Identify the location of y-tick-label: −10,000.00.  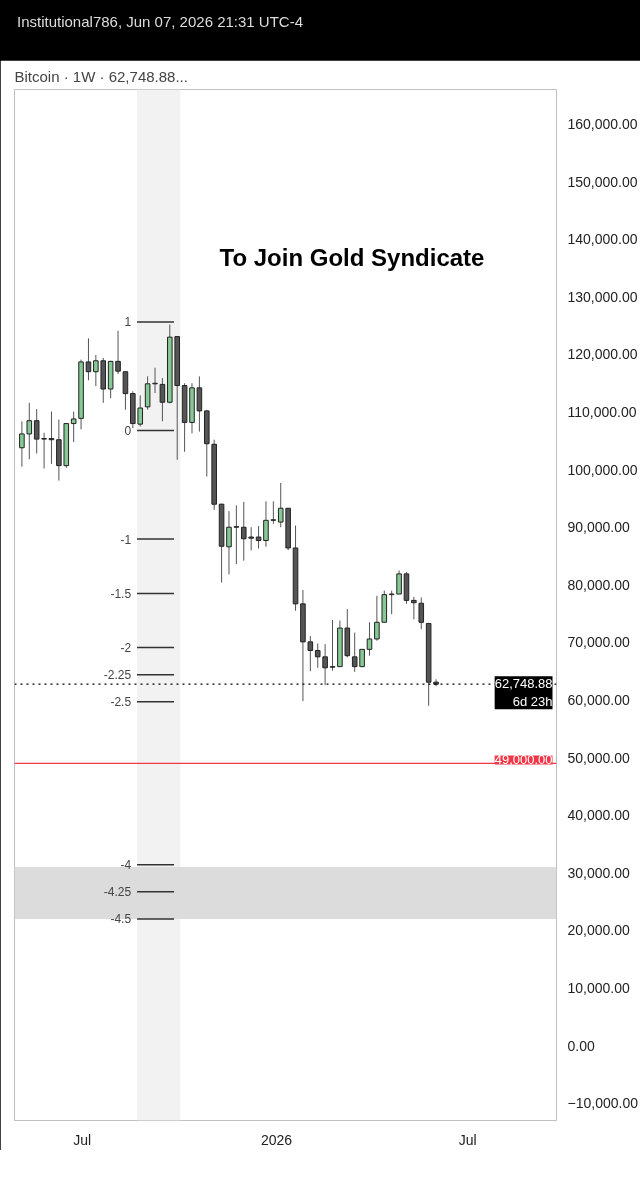
(603, 1103).